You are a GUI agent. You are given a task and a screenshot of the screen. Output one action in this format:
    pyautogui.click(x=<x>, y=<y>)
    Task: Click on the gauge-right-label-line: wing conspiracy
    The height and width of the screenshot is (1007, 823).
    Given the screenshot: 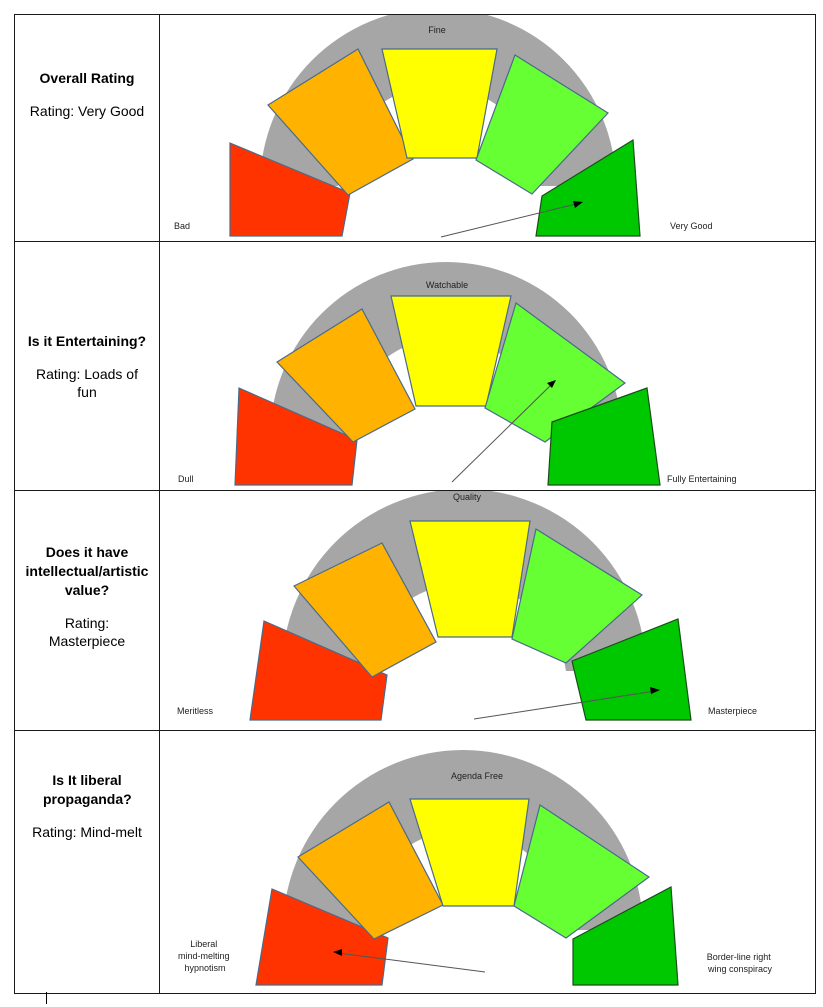 What is the action you would take?
    pyautogui.click(x=740, y=969)
    